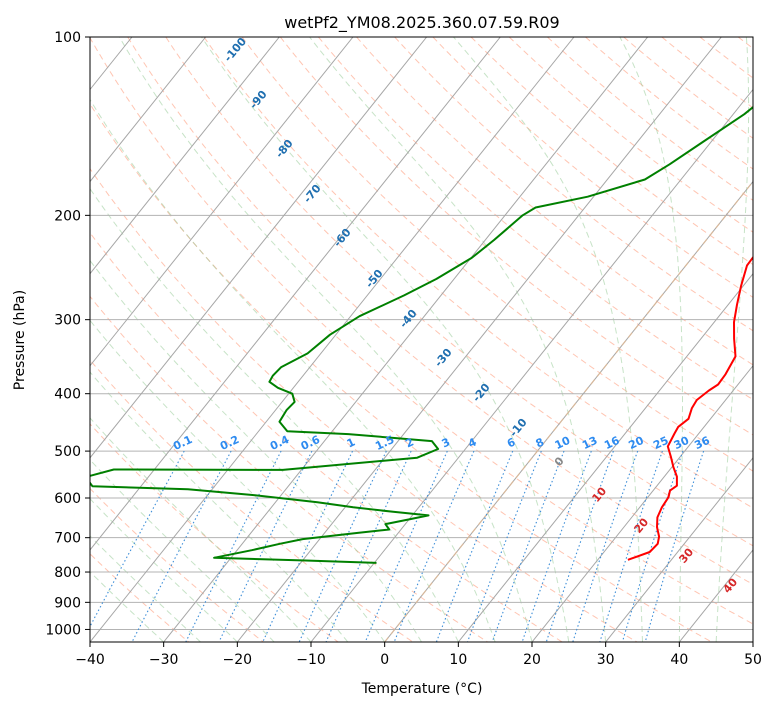  What do you see at coordinates (422, 689) in the screenshot?
I see `x-axis-label: Temperature (°C)` at bounding box center [422, 689].